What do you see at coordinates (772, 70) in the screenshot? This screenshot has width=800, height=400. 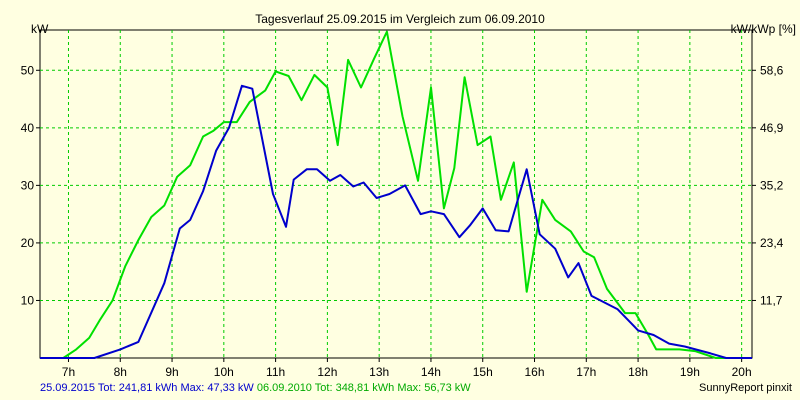 I see `y-tick-label-right: 58,6` at bounding box center [772, 70].